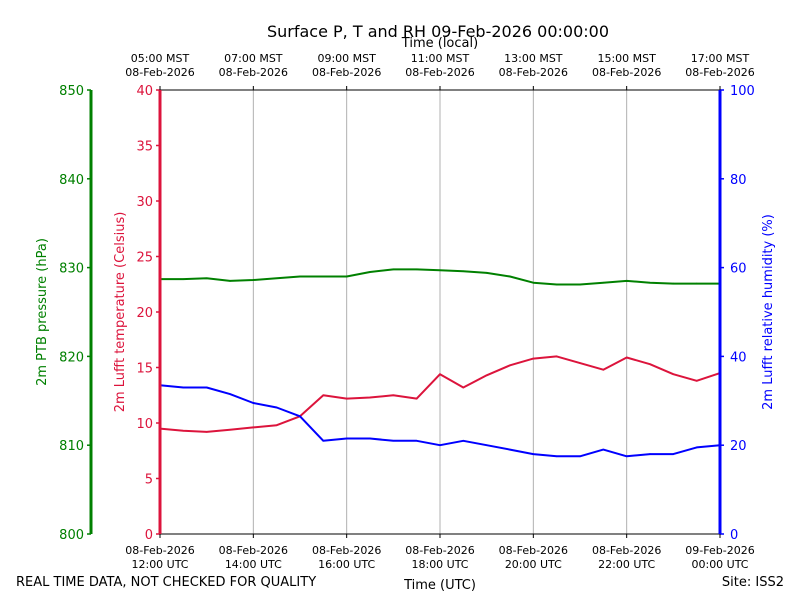  Describe the element at coordinates (533, 564) in the screenshot. I see `x-tick-label-time: 20:00 UTC` at that location.